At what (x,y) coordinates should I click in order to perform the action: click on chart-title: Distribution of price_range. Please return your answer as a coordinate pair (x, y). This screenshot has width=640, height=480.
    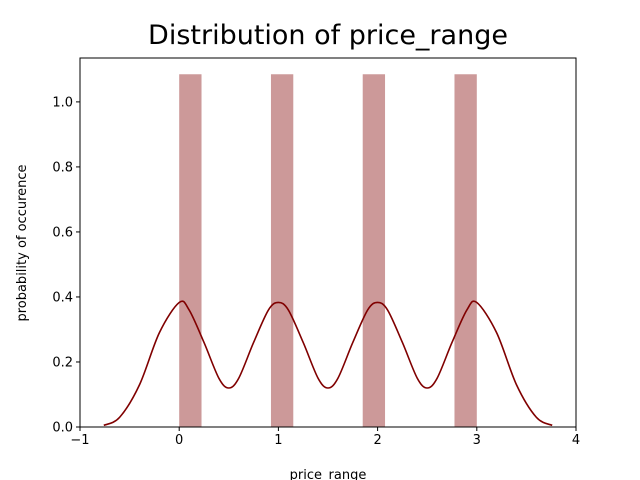
    Looking at the image, I should click on (328, 35).